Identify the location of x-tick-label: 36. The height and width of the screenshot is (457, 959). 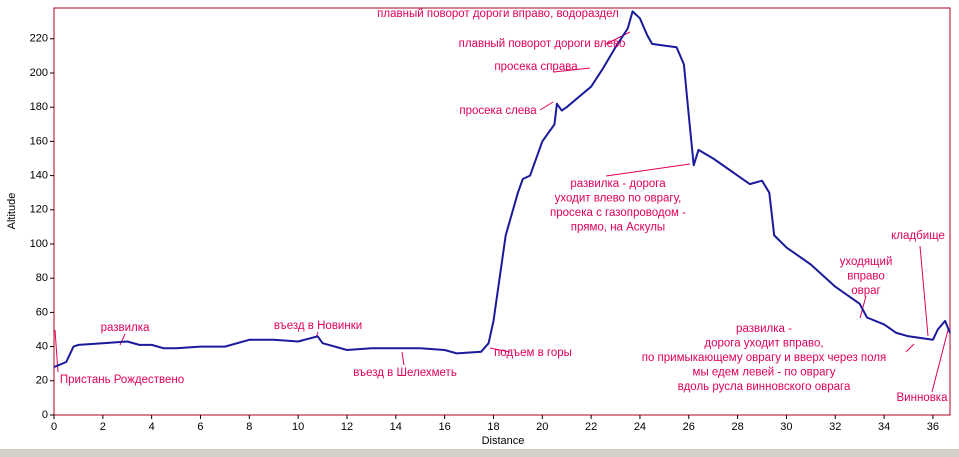
(933, 427).